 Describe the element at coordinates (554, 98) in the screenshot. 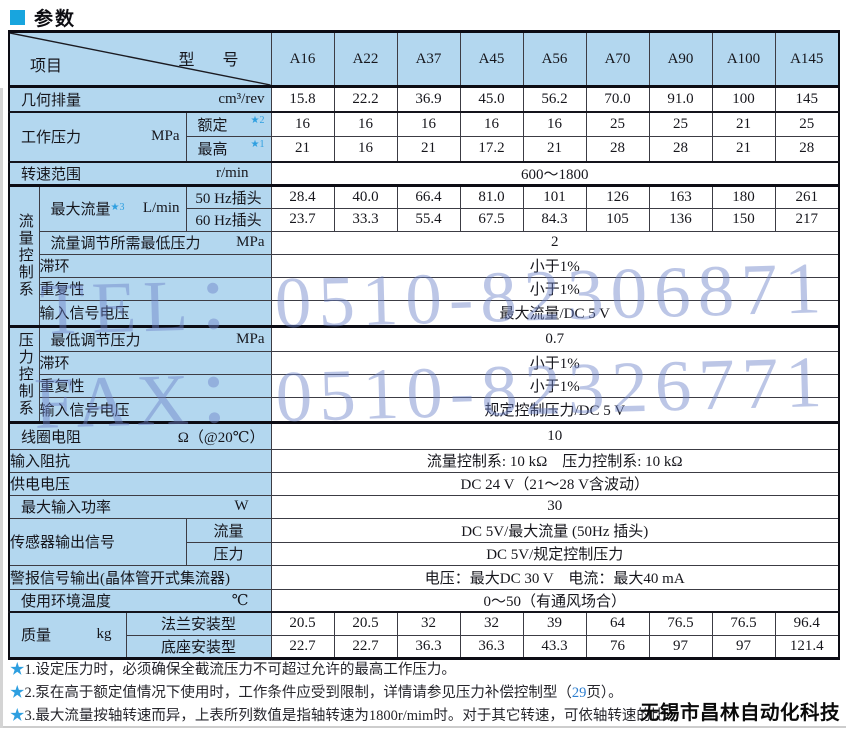

I see `value-cell: 56.2` at that location.